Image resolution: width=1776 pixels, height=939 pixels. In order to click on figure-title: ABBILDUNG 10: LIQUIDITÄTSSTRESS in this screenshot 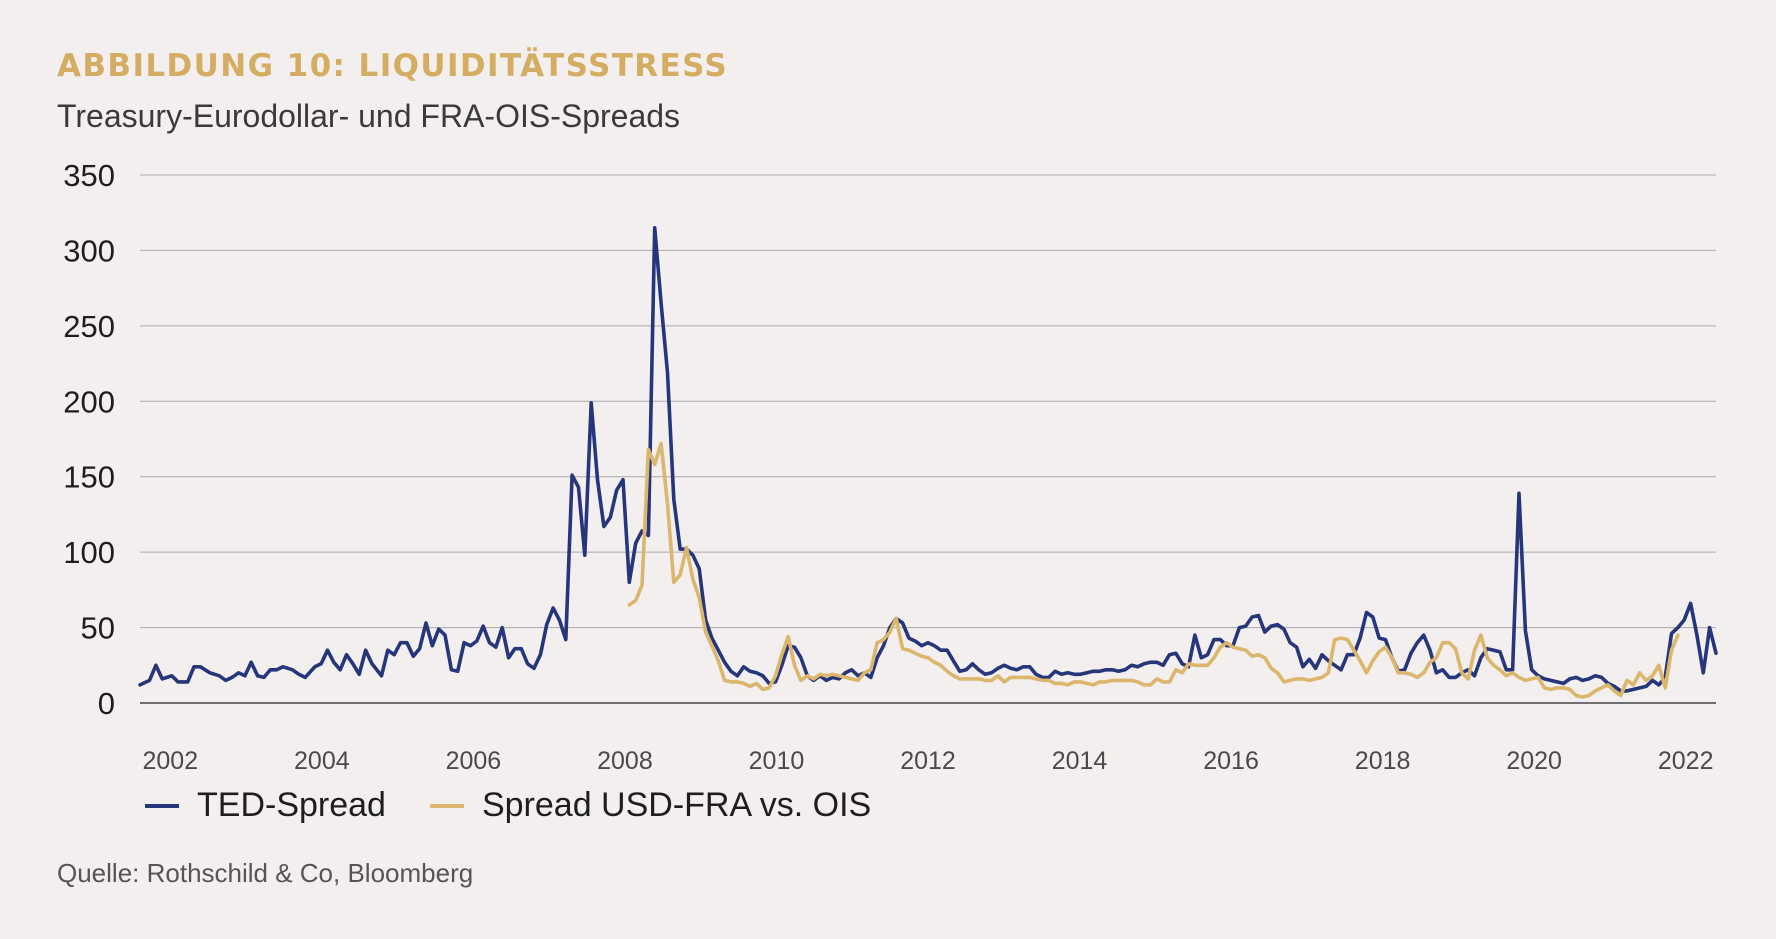, I will do `click(393, 66)`.